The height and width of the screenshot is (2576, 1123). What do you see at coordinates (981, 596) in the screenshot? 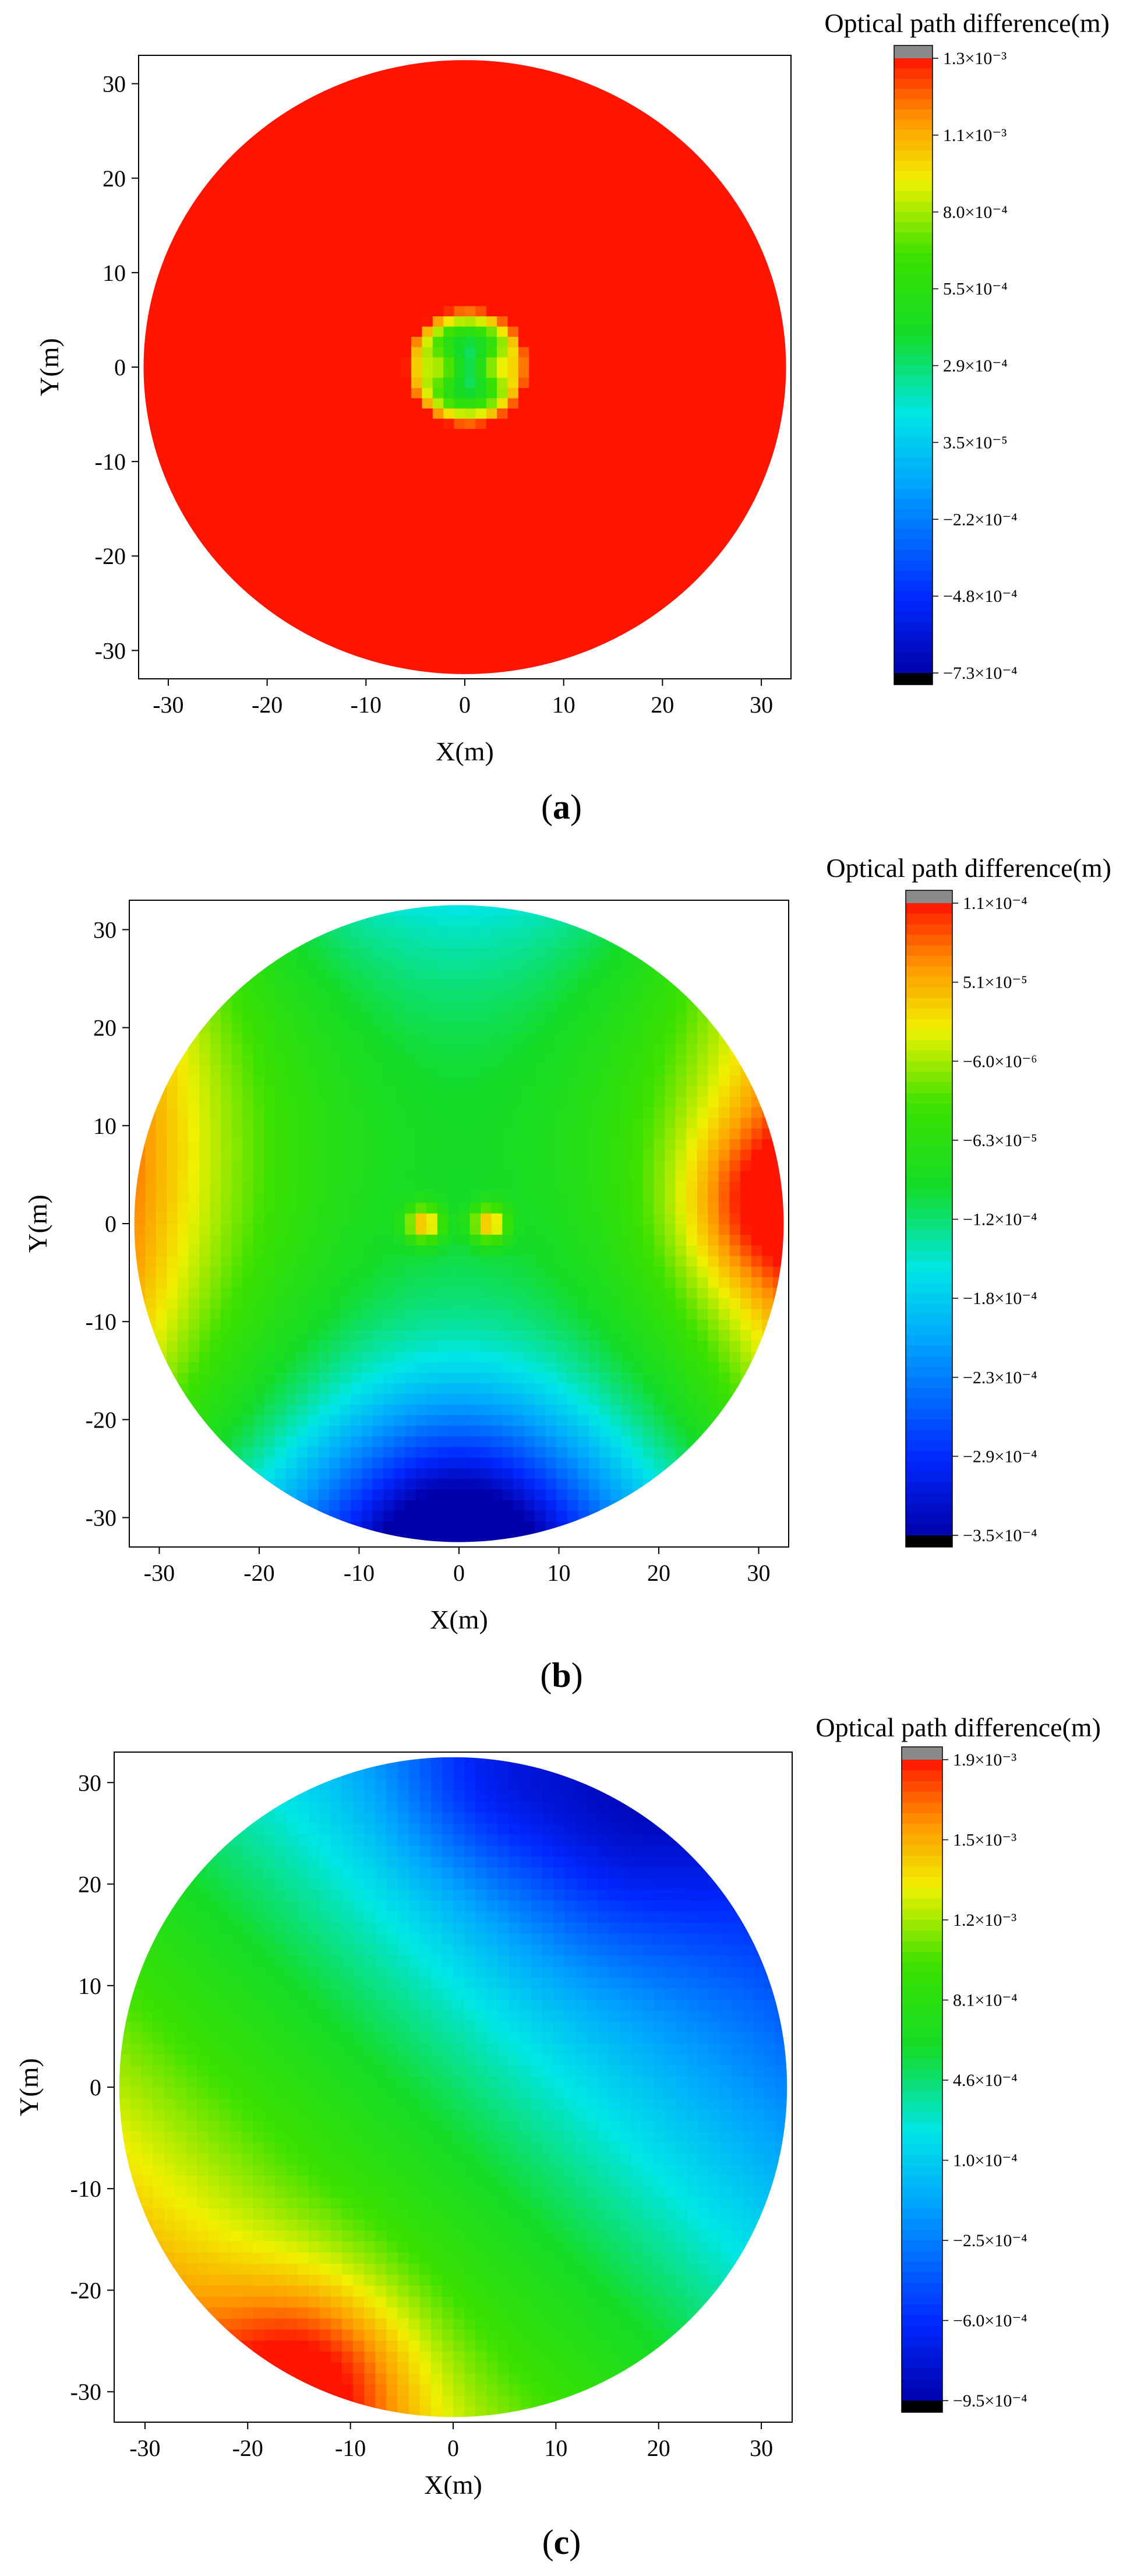
I see `colorbar-label: −4.8×10⁻⁴` at bounding box center [981, 596].